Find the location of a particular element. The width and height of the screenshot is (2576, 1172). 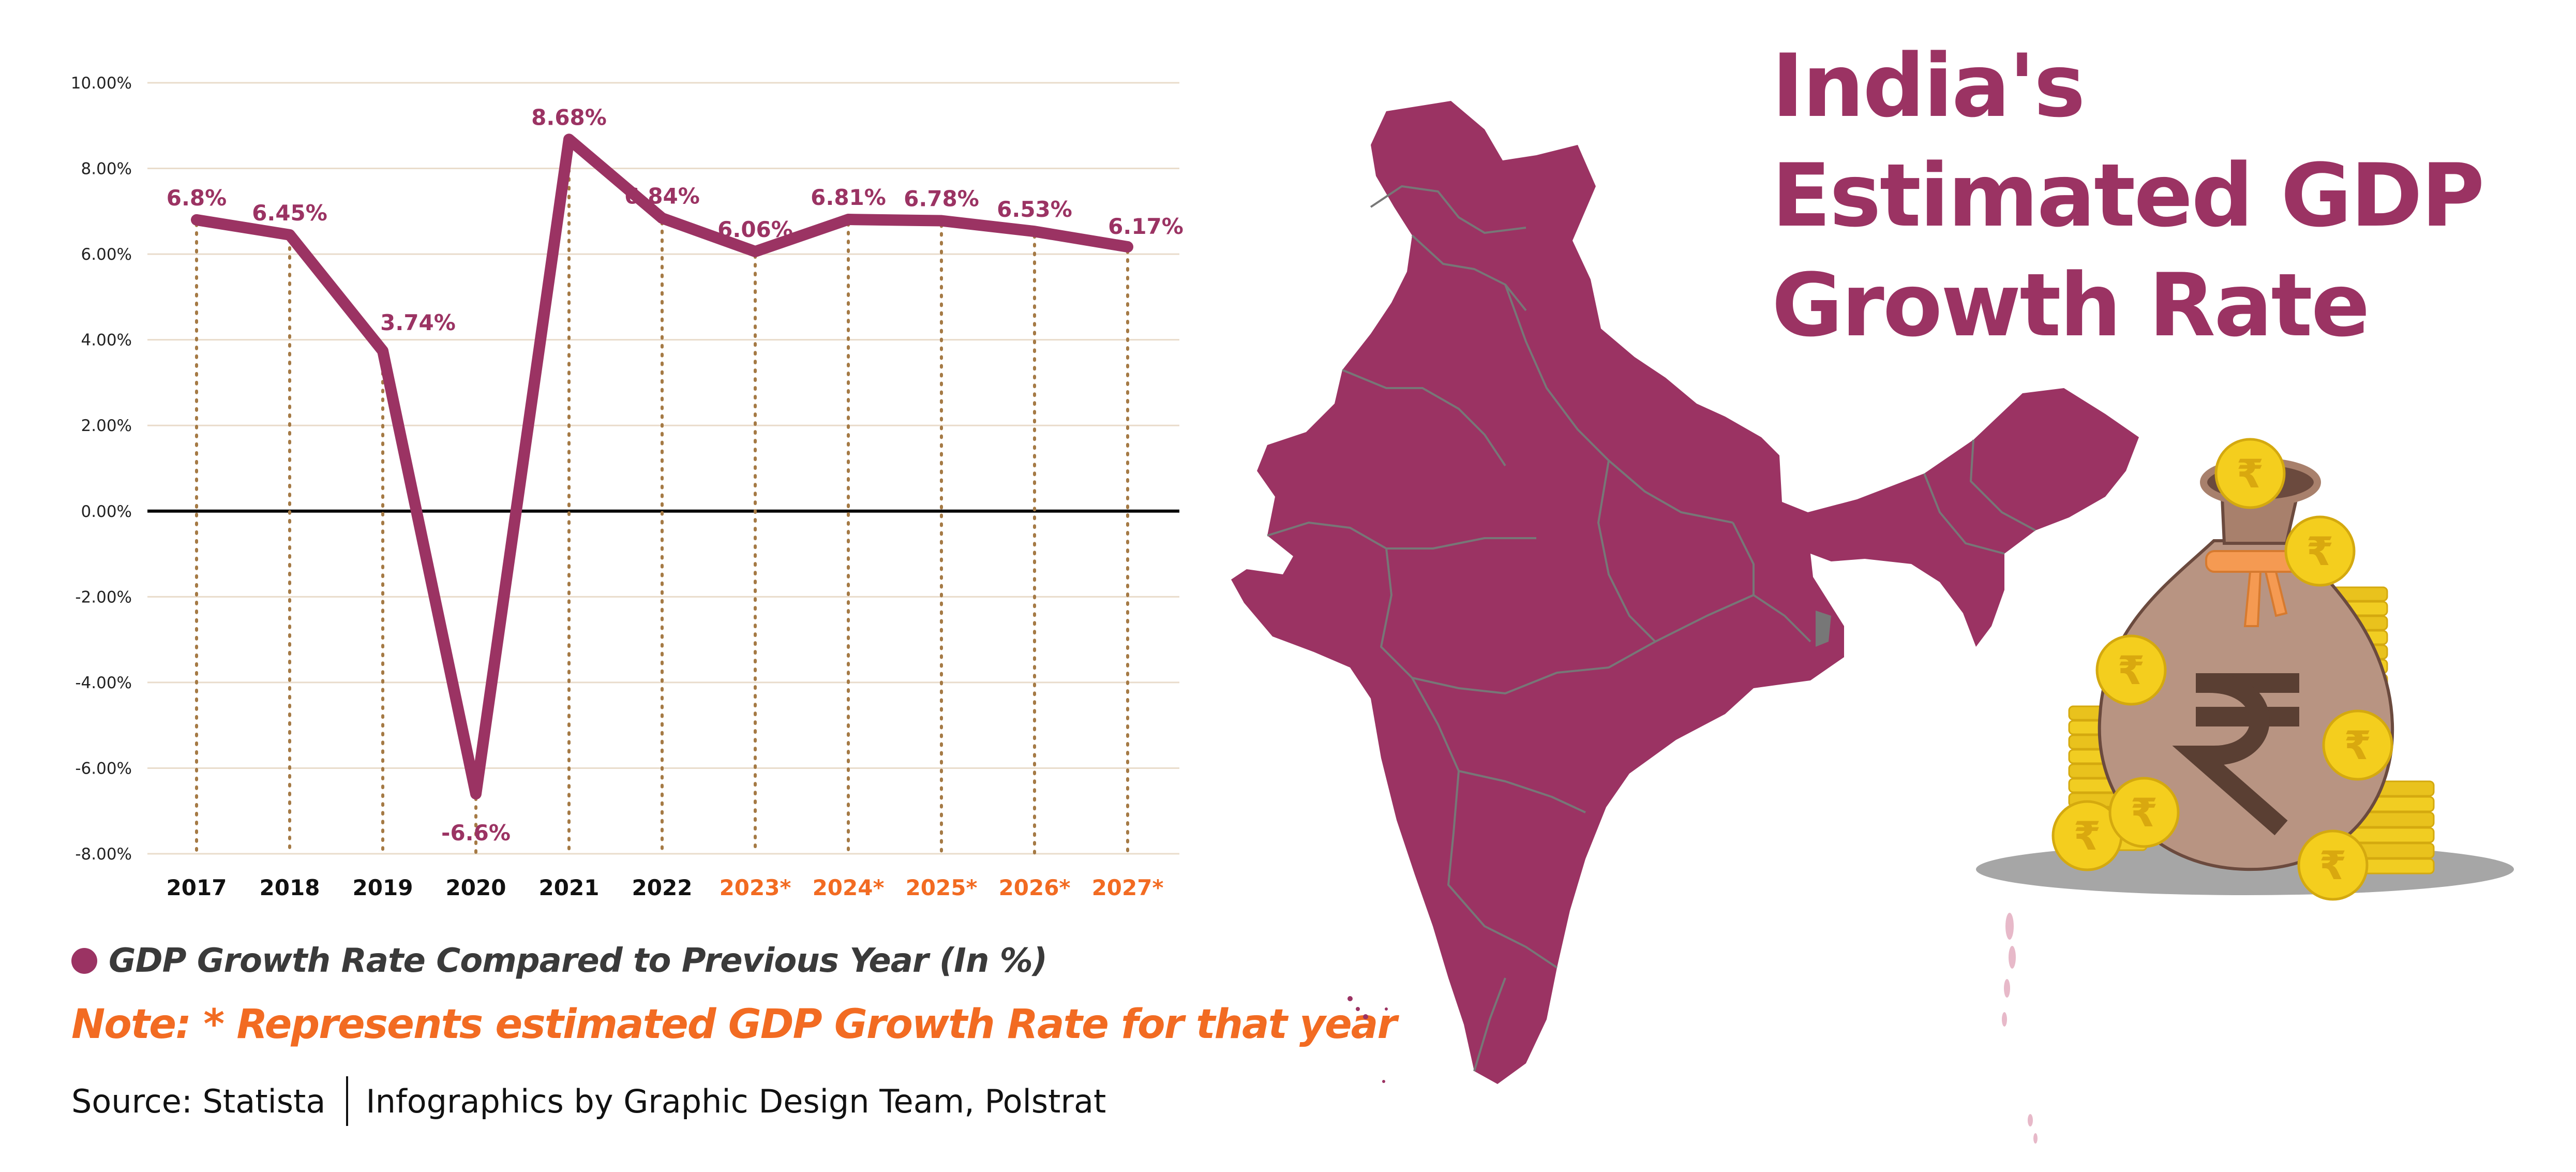

x-tick-label: 2020 is located at coordinates (476, 887).